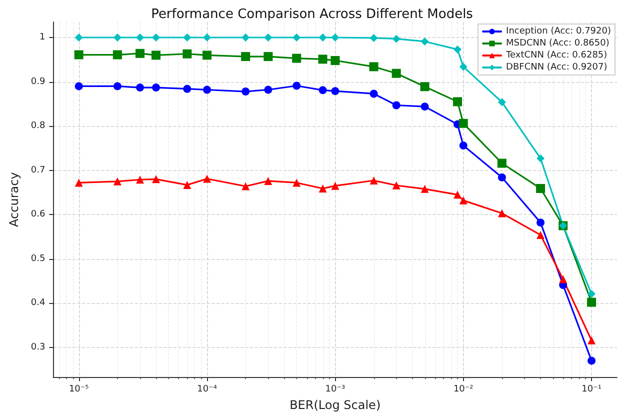  Describe the element at coordinates (14, 199) in the screenshot. I see `y-axis-title: Accuracy` at that location.